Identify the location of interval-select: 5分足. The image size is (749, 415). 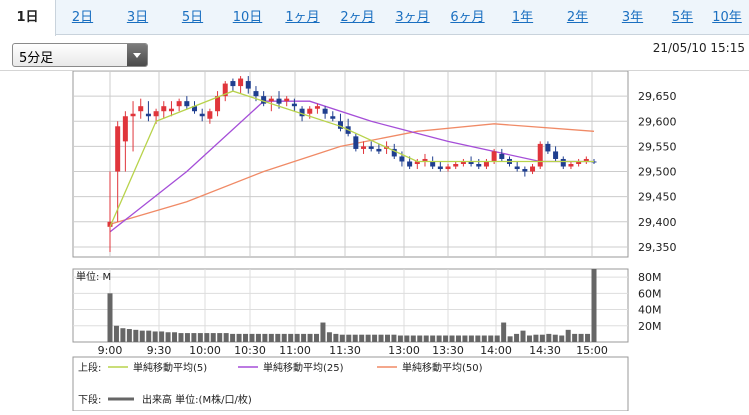
(80, 55).